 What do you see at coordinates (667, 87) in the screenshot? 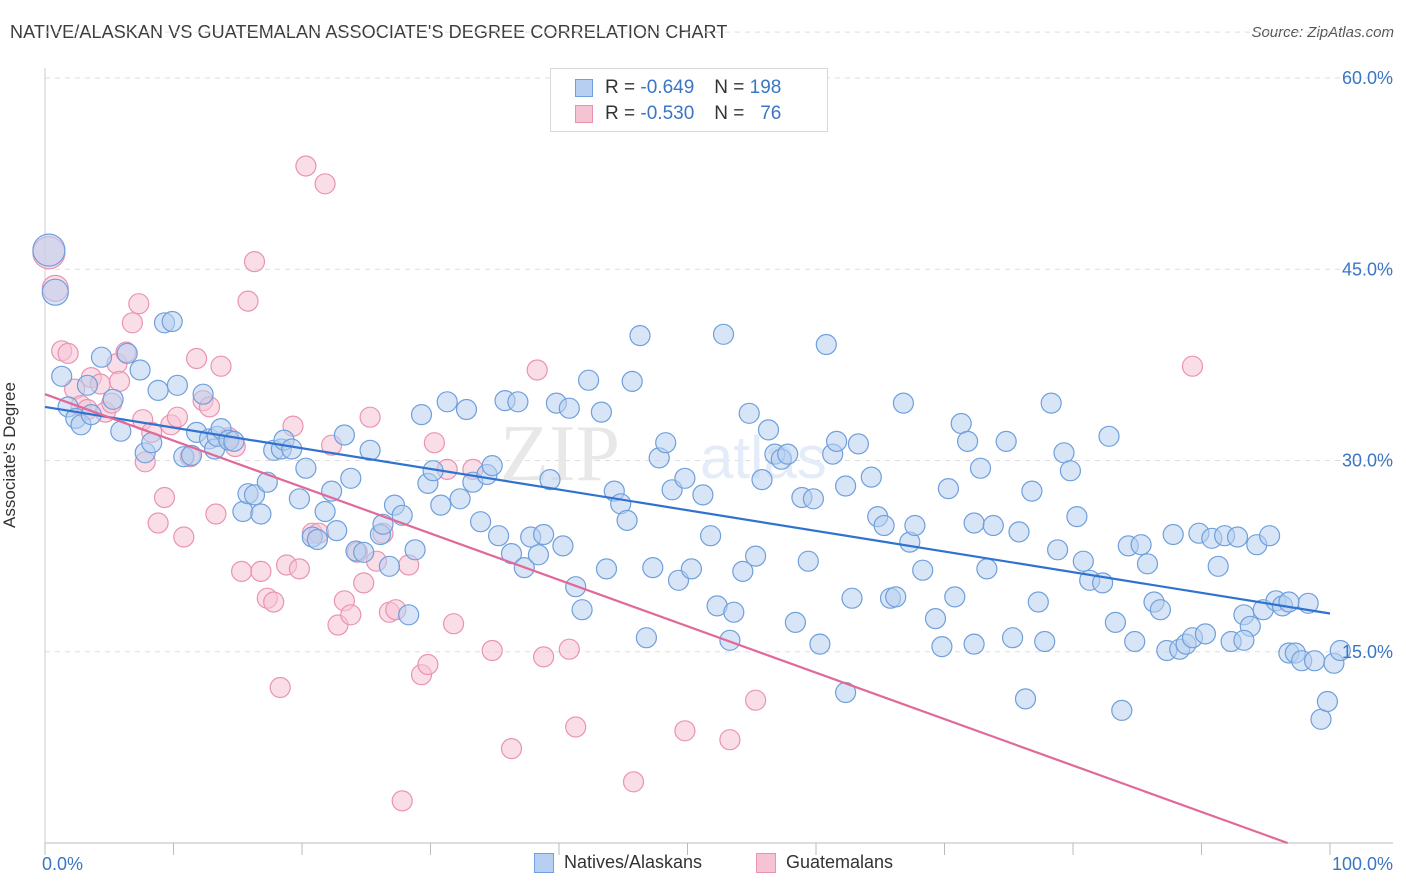
I see `legend-r-value: -0.649` at bounding box center [667, 87].